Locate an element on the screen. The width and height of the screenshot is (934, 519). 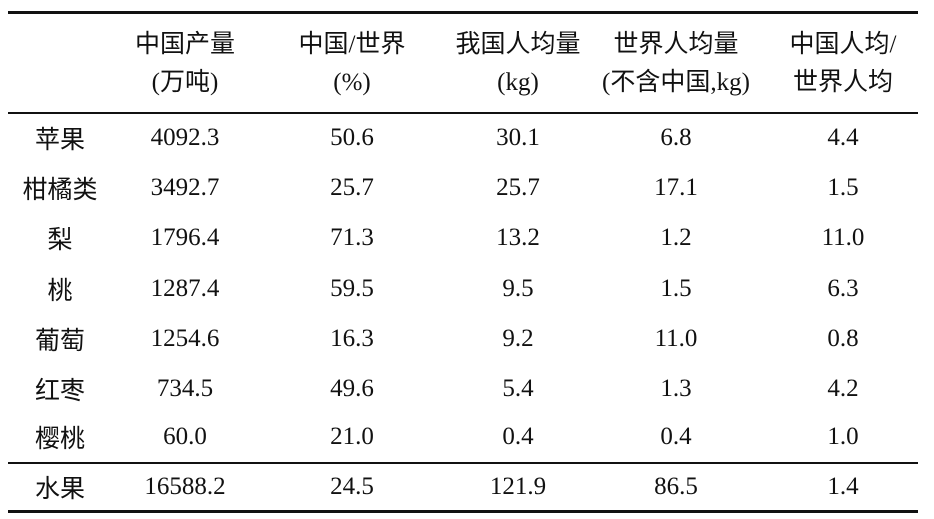
data-cell: 1254.6 is located at coordinates (185, 338).